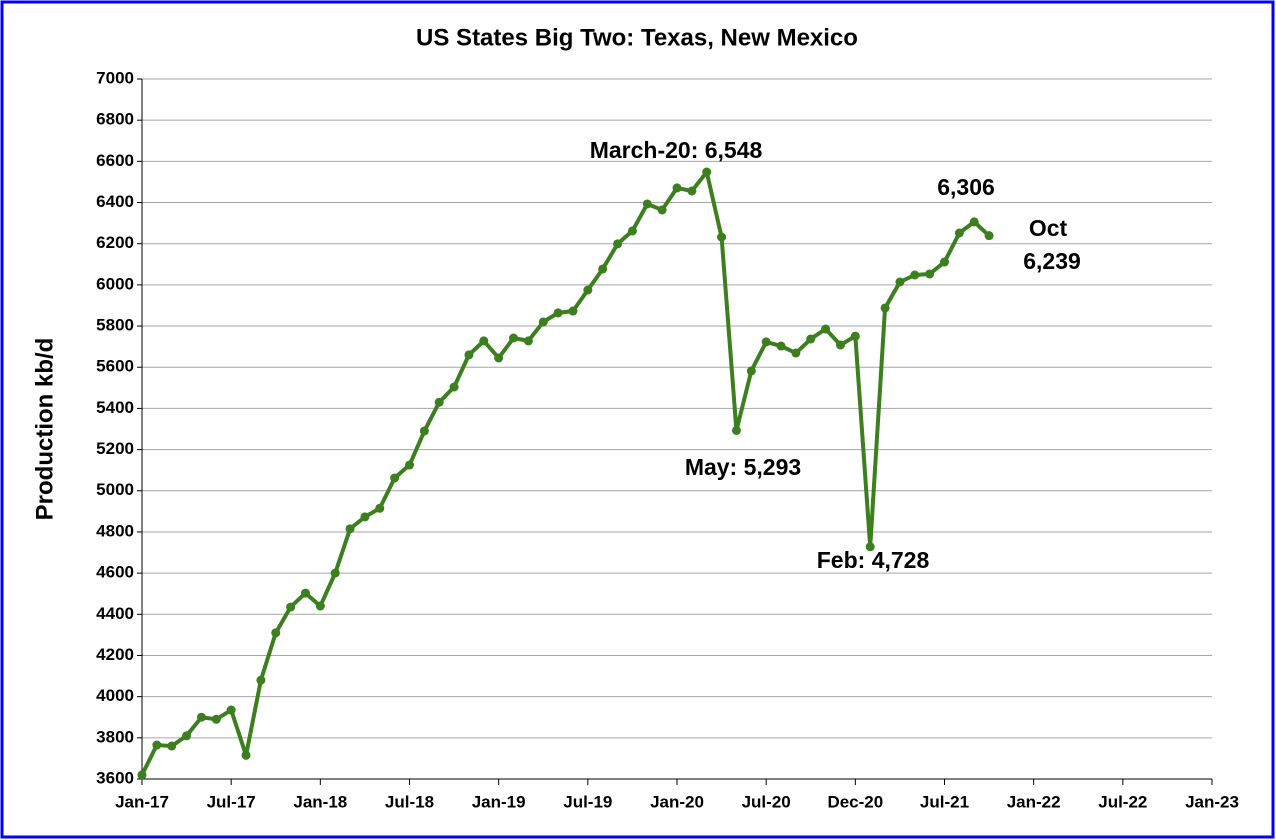 This screenshot has width=1276, height=840. I want to click on annotation: Oct, so click(1048, 228).